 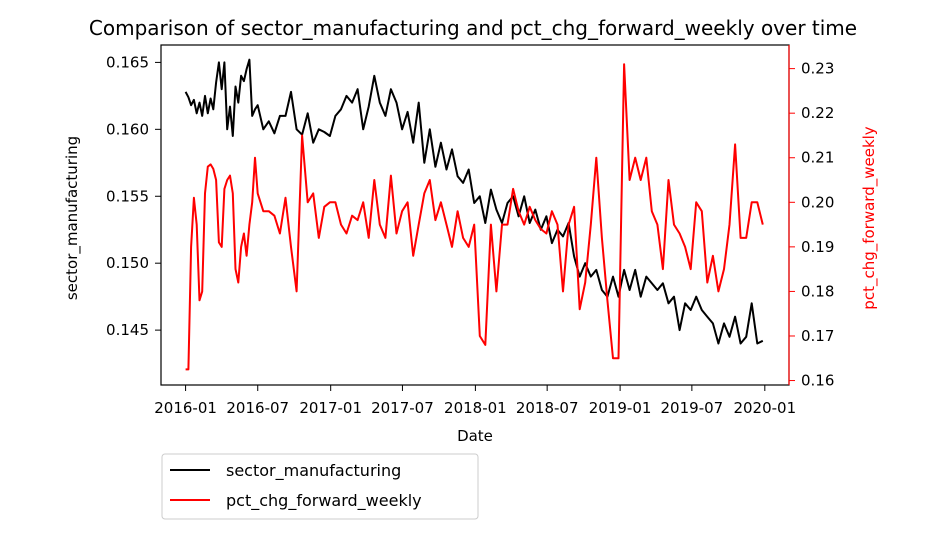 I want to click on right-y-tick-label: 0.17, so click(x=817, y=336).